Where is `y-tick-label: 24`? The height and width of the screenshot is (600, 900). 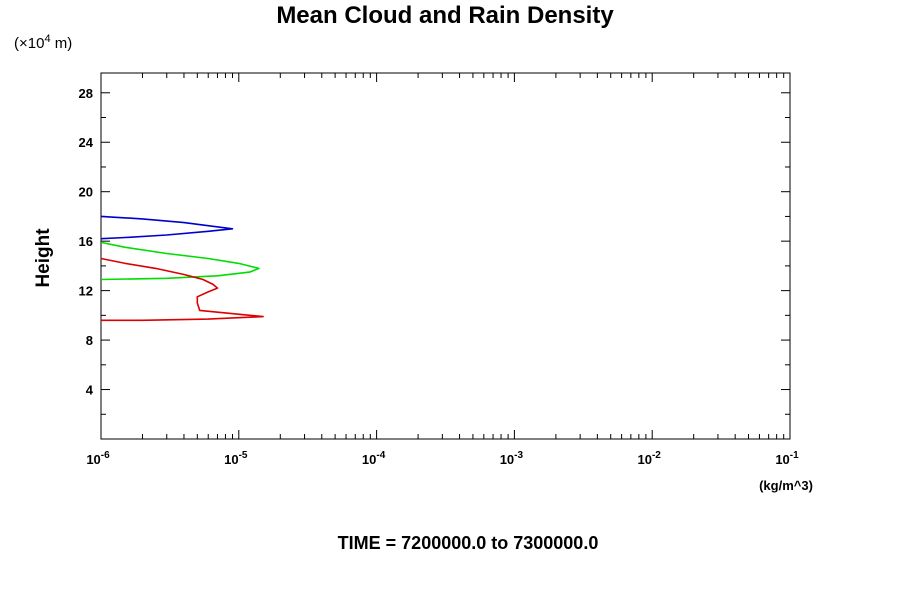 y-tick-label: 24 is located at coordinates (86, 142).